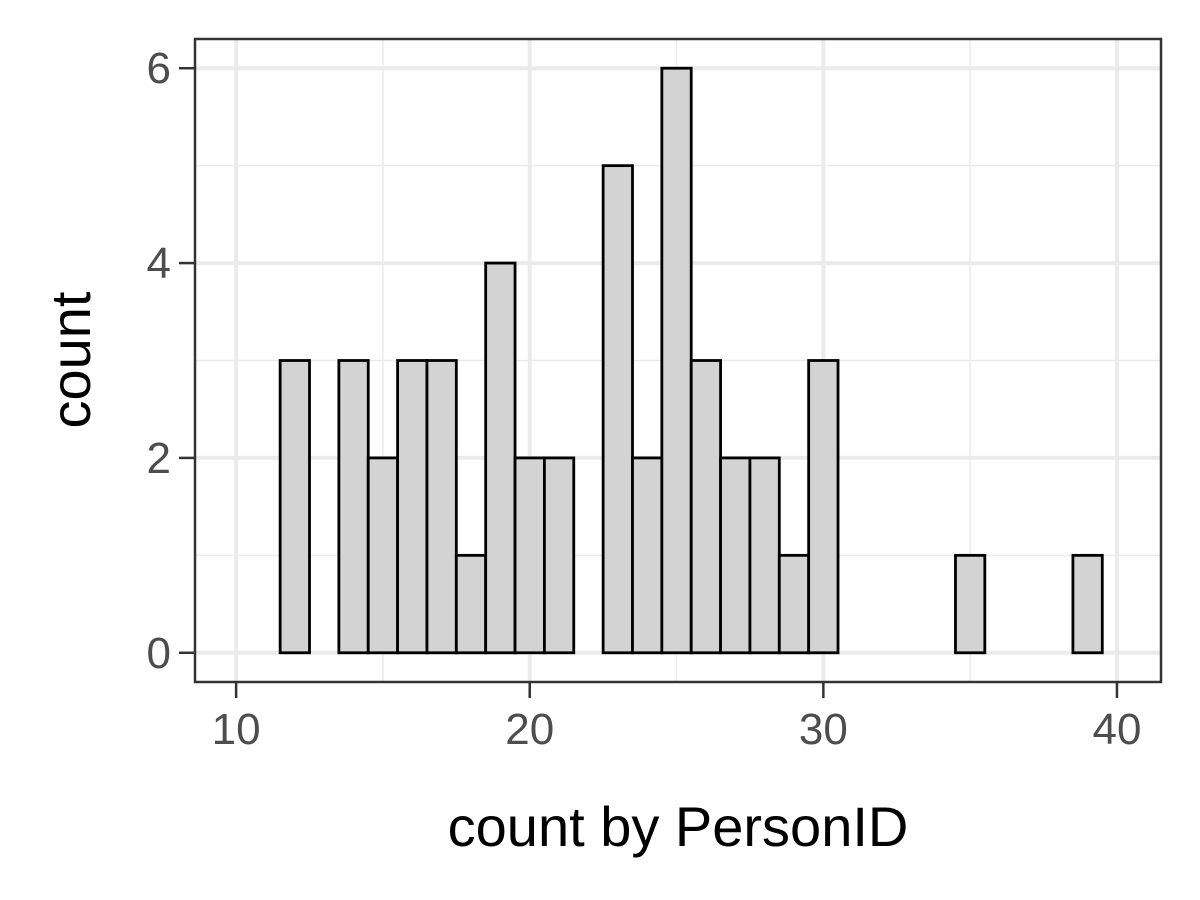 The height and width of the screenshot is (900, 1200). What do you see at coordinates (159, 653) in the screenshot?
I see `y-tick-label: 0` at bounding box center [159, 653].